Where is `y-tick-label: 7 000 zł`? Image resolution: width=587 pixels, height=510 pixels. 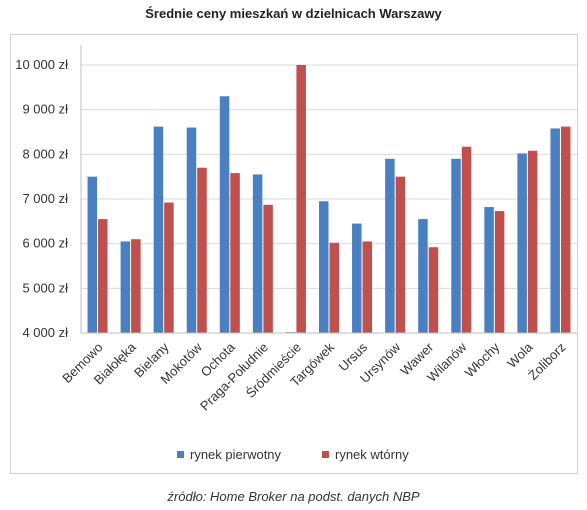 y-tick-label: 7 000 zł is located at coordinates (45, 198).